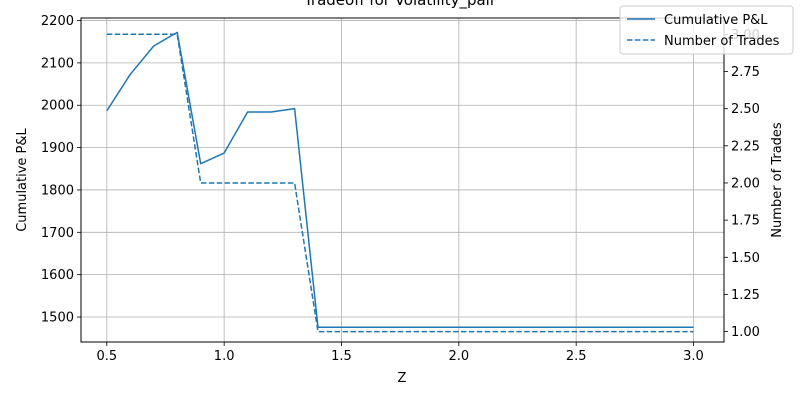 The image size is (800, 400). Describe the element at coordinates (106, 356) in the screenshot. I see `x-tick-label: 0.5` at that location.